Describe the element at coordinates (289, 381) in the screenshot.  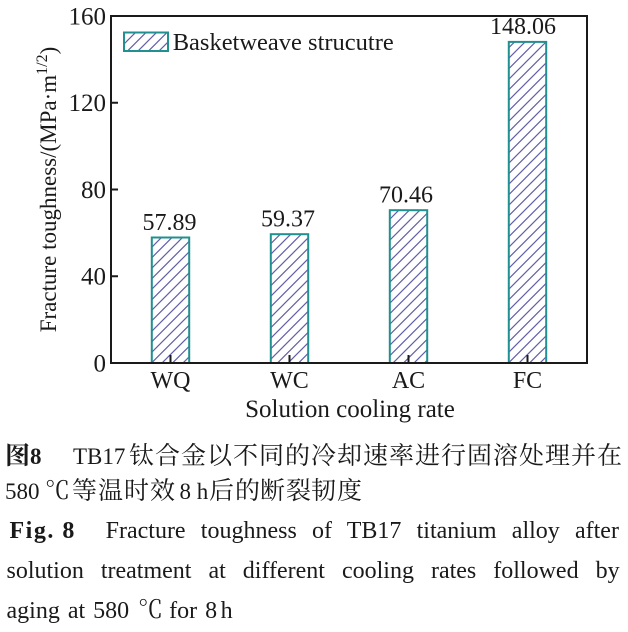
I see `svg-text: WC` at that location.